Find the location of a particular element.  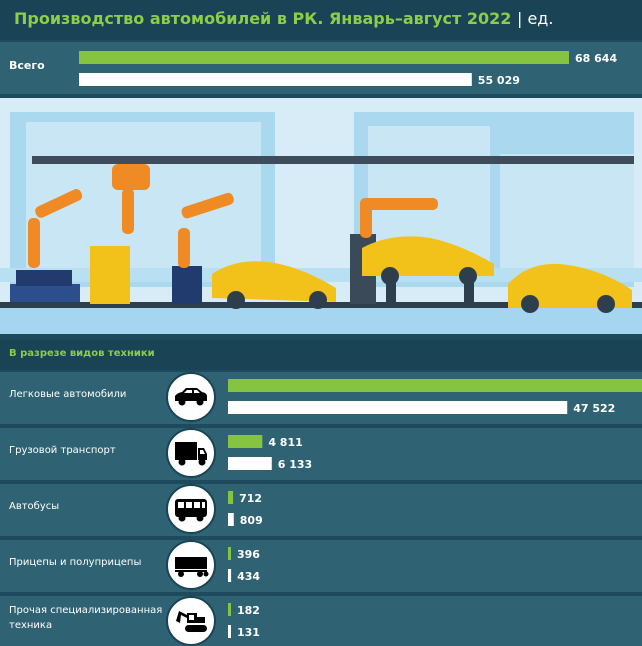

excavator-icon is located at coordinates (191, 621).